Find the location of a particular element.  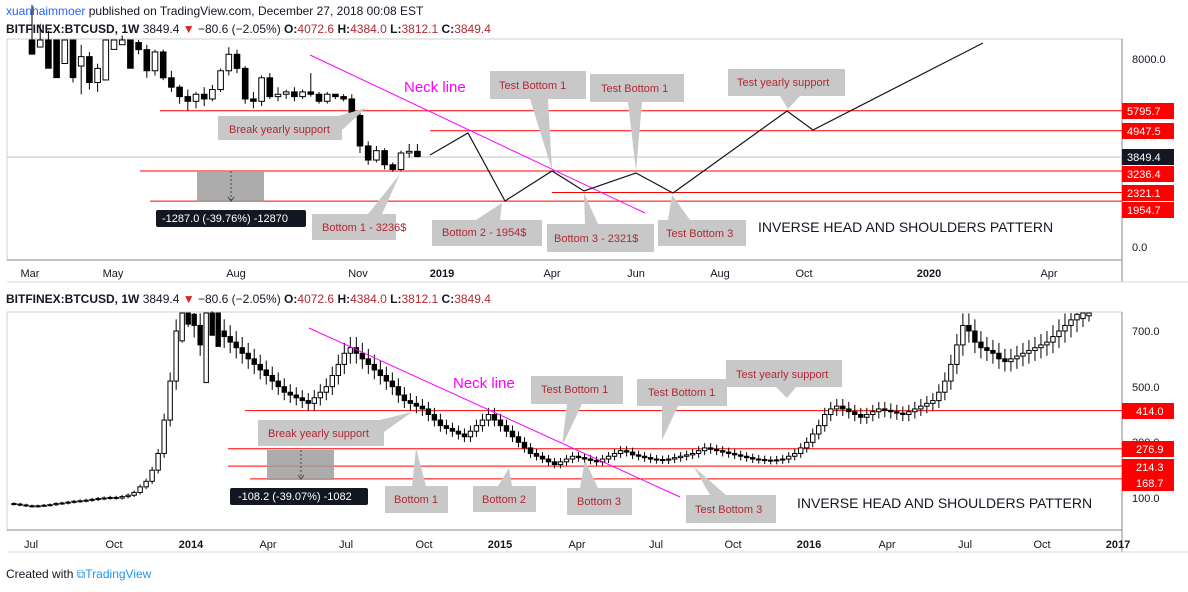

neckline-label: Neck line is located at coordinates (435, 87).